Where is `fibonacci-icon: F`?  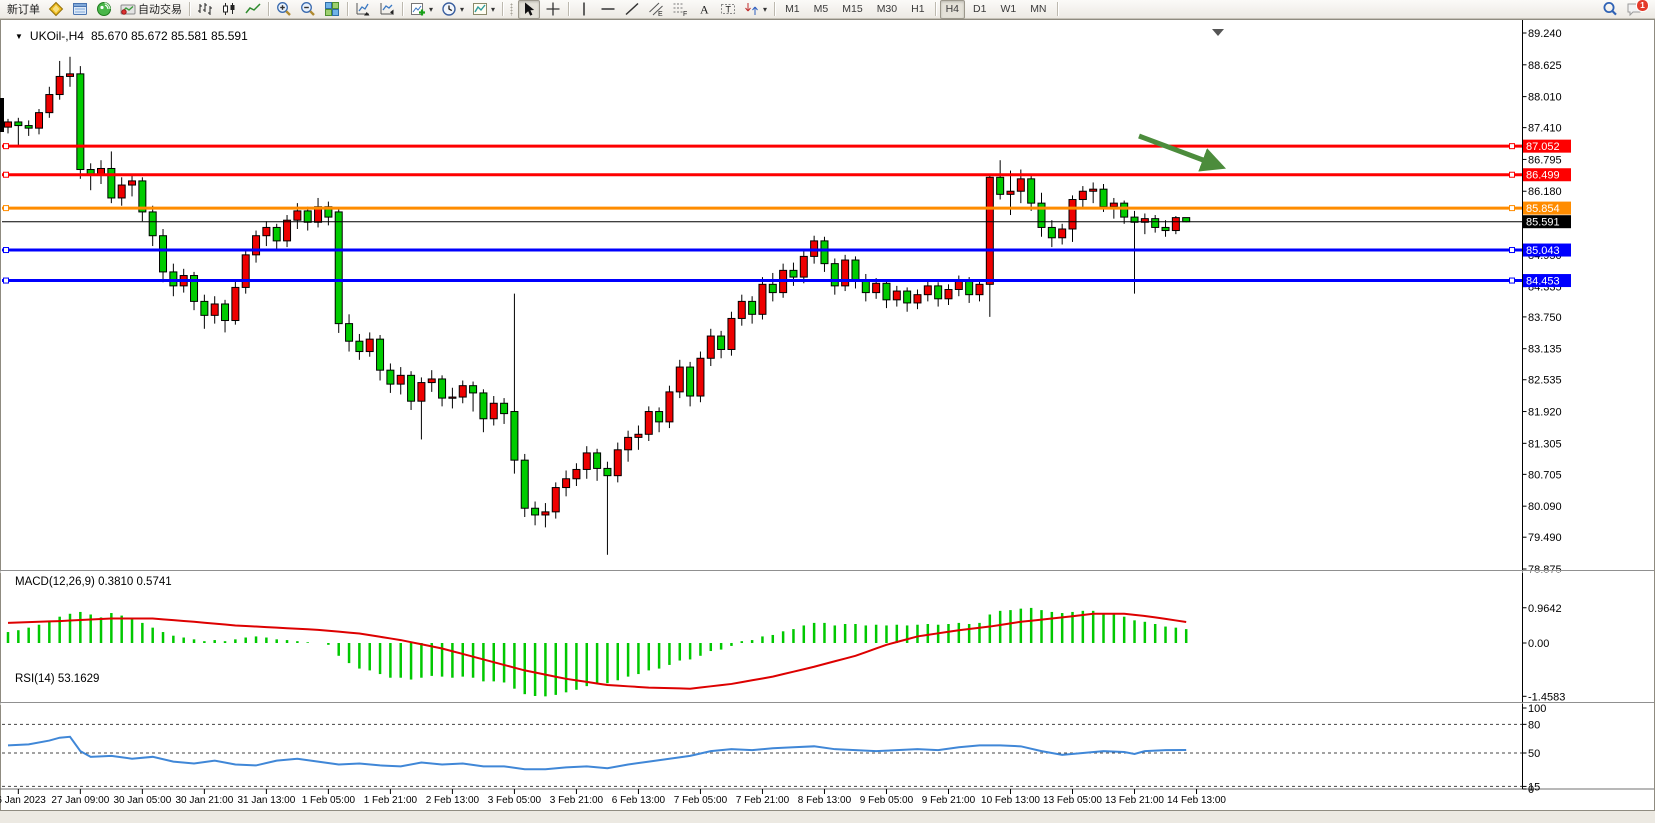 fibonacci-icon: F is located at coordinates (680, 9).